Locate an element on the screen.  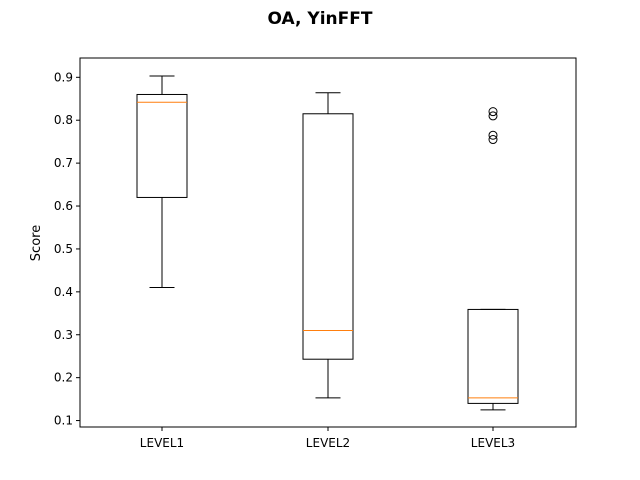
y-tick-label: 0.6 is located at coordinates (63, 206).